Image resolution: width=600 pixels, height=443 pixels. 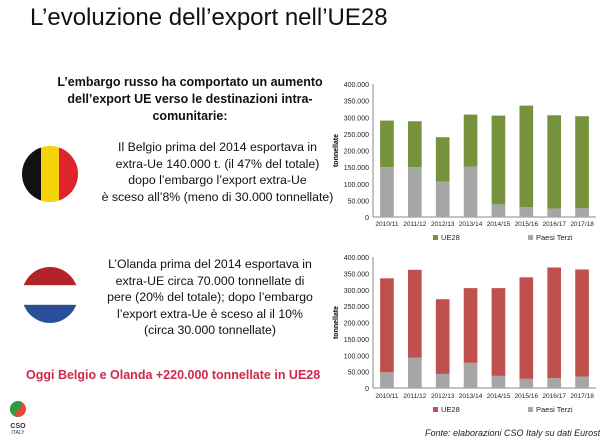 I want to click on text-line: L’Olanda prima del 2014 esportava in, so click(x=210, y=264).